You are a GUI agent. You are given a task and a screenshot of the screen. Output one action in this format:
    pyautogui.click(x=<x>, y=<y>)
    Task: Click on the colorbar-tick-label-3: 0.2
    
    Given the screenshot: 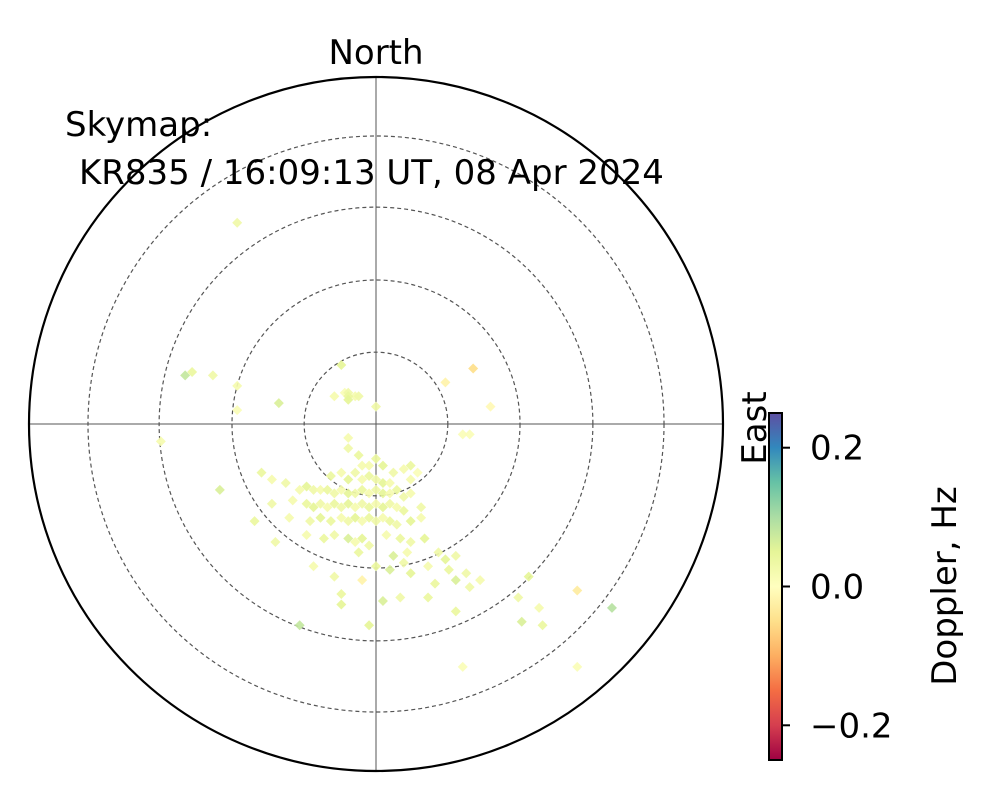 What is the action you would take?
    pyautogui.click(x=837, y=449)
    